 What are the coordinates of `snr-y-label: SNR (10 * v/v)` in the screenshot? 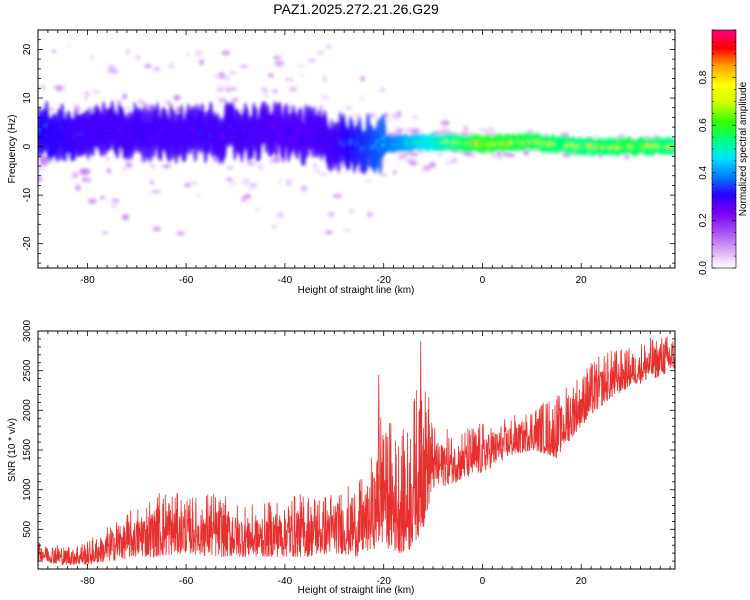 It's located at (12, 450).